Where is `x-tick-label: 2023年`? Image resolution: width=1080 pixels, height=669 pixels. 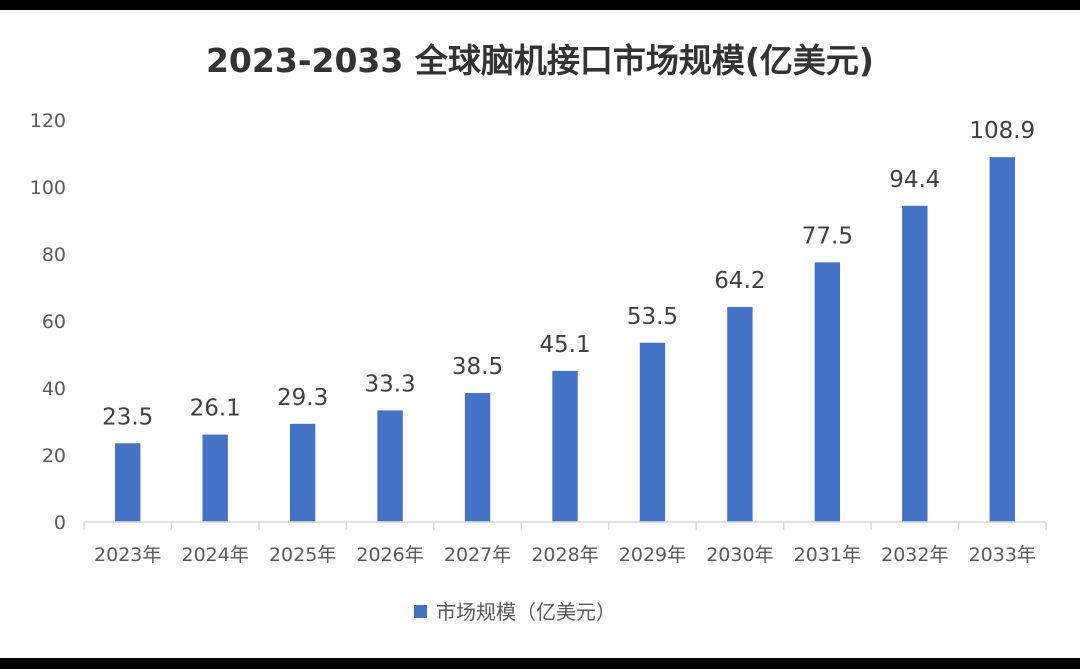 x-tick-label: 2023年 is located at coordinates (127, 555).